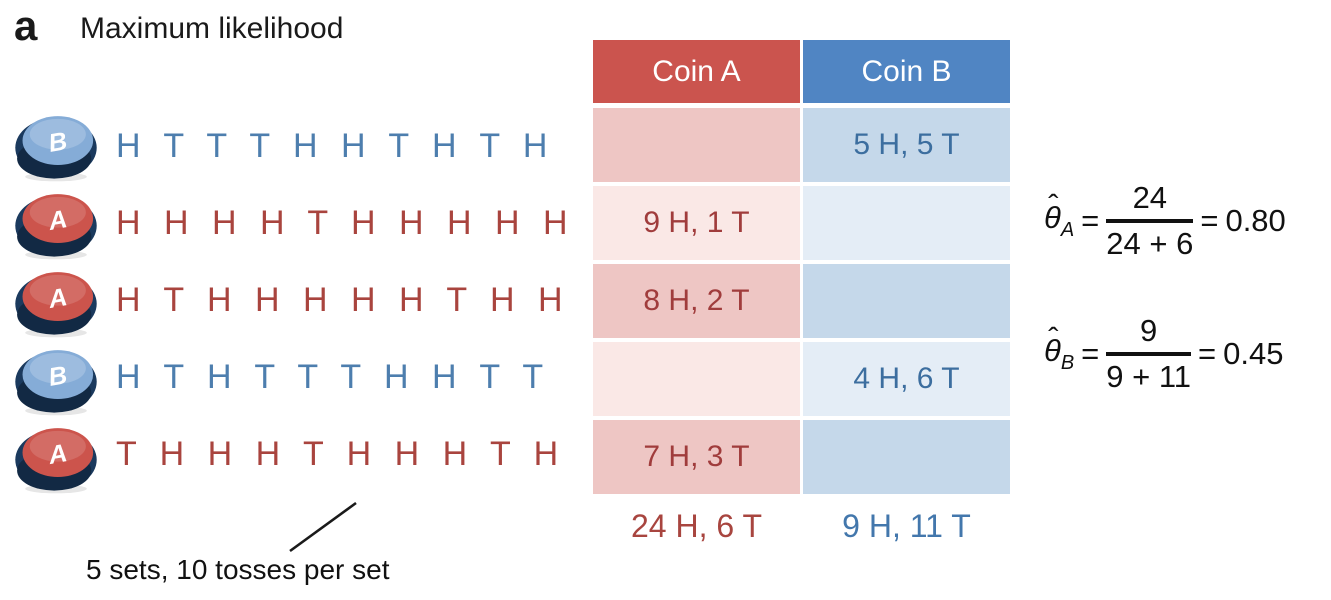 This screenshot has width=1331, height=600. Describe the element at coordinates (334, 146) in the screenshot. I see `toss-sequence-1: H T T T H H T H T H` at that location.